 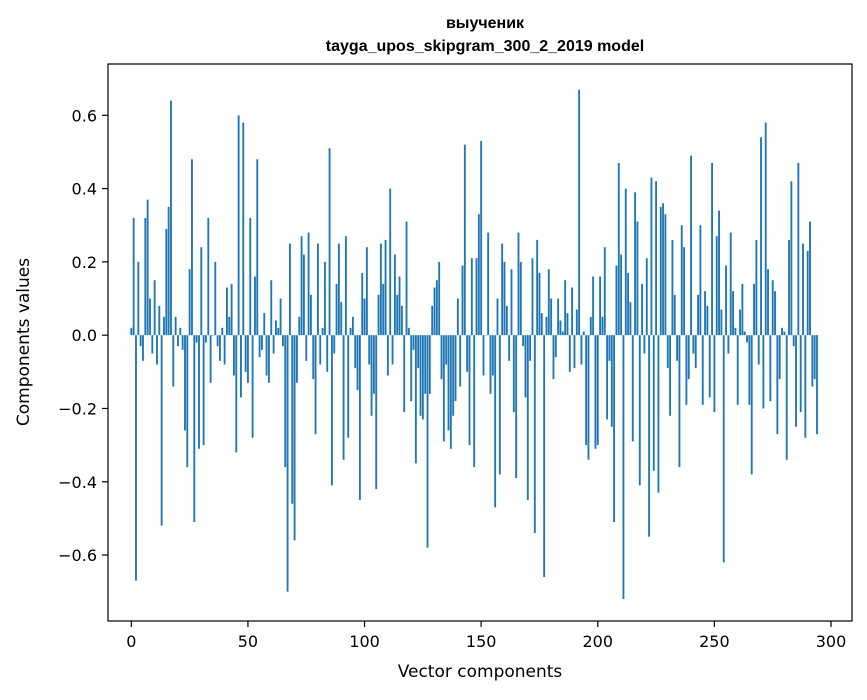 What do you see at coordinates (598, 641) in the screenshot?
I see `x-tick-label: 200` at bounding box center [598, 641].